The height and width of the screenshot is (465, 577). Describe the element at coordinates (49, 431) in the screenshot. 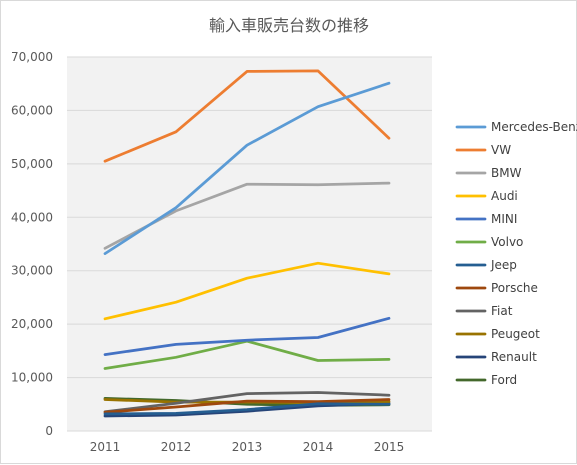

I see `y-tick-label: 0` at that location.